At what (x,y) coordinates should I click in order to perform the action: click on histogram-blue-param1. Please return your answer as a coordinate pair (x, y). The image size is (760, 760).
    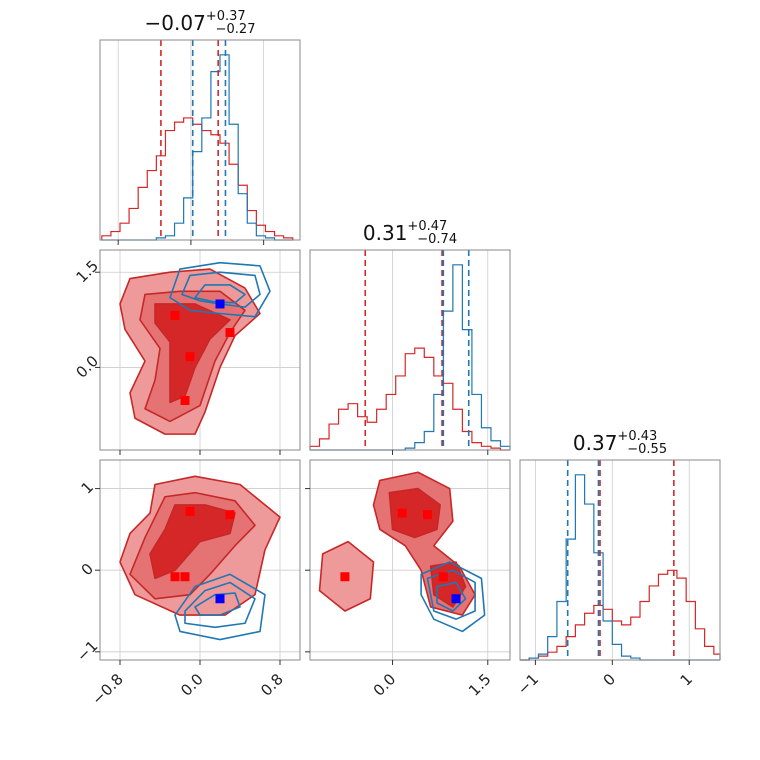
    Looking at the image, I should click on (197, 147).